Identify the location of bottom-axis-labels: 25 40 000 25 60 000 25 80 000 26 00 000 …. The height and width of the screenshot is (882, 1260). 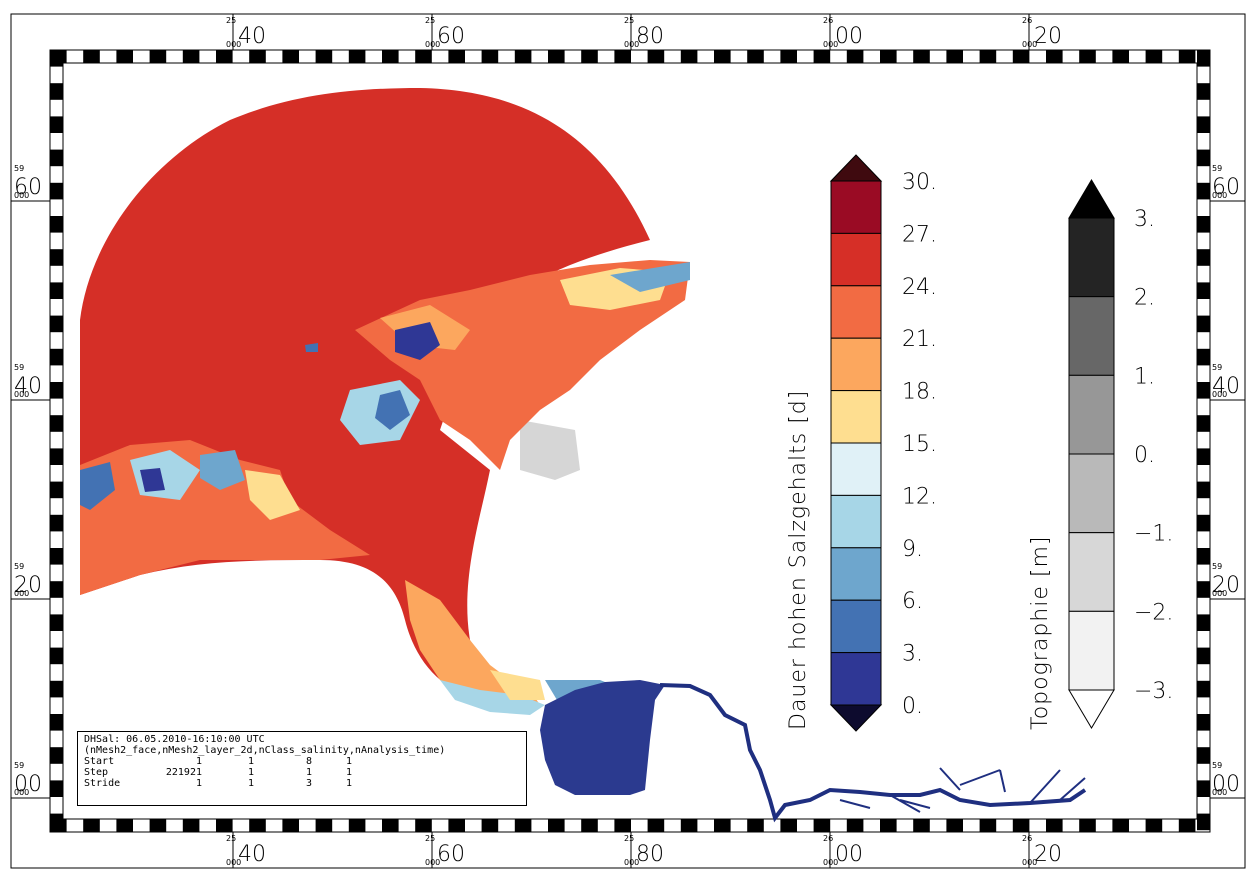
(644, 850).